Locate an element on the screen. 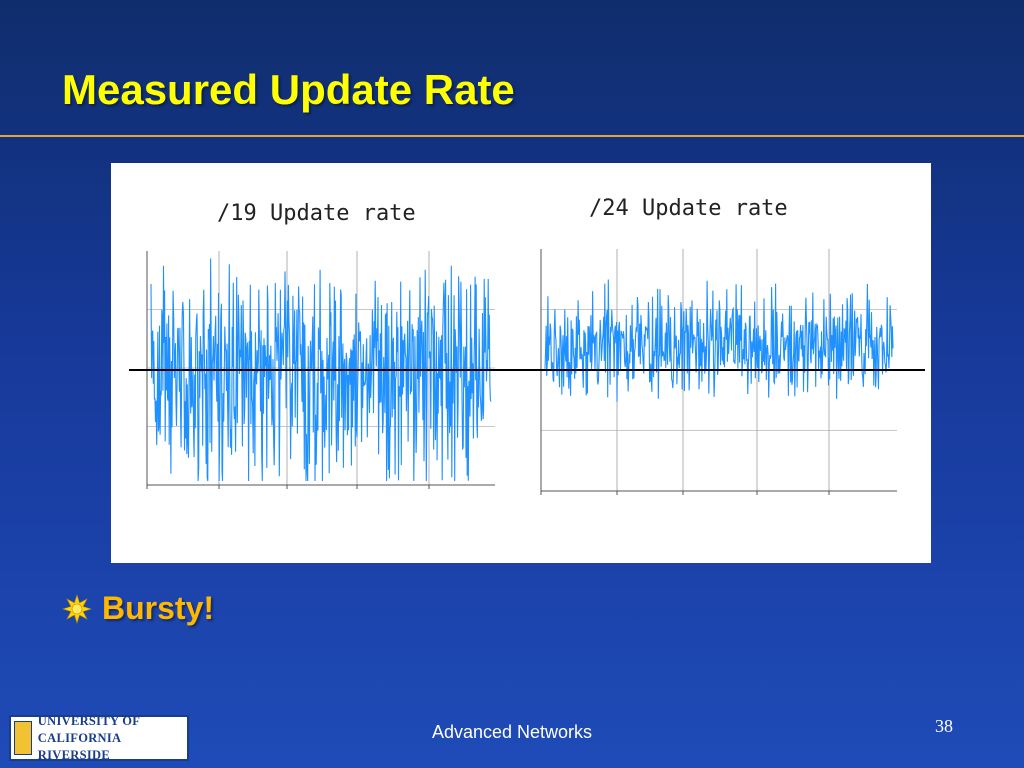  chart-19-axes is located at coordinates (320, 370).